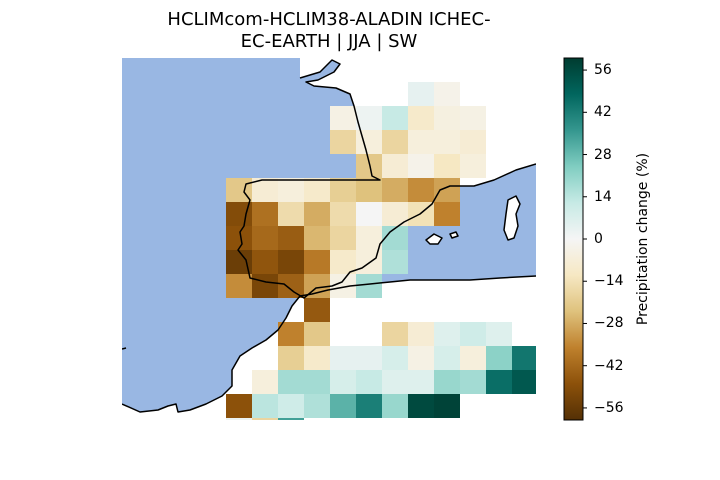  What do you see at coordinates (585, 239) in the screenshot?
I see `colorbar-tick-marks` at bounding box center [585, 239].